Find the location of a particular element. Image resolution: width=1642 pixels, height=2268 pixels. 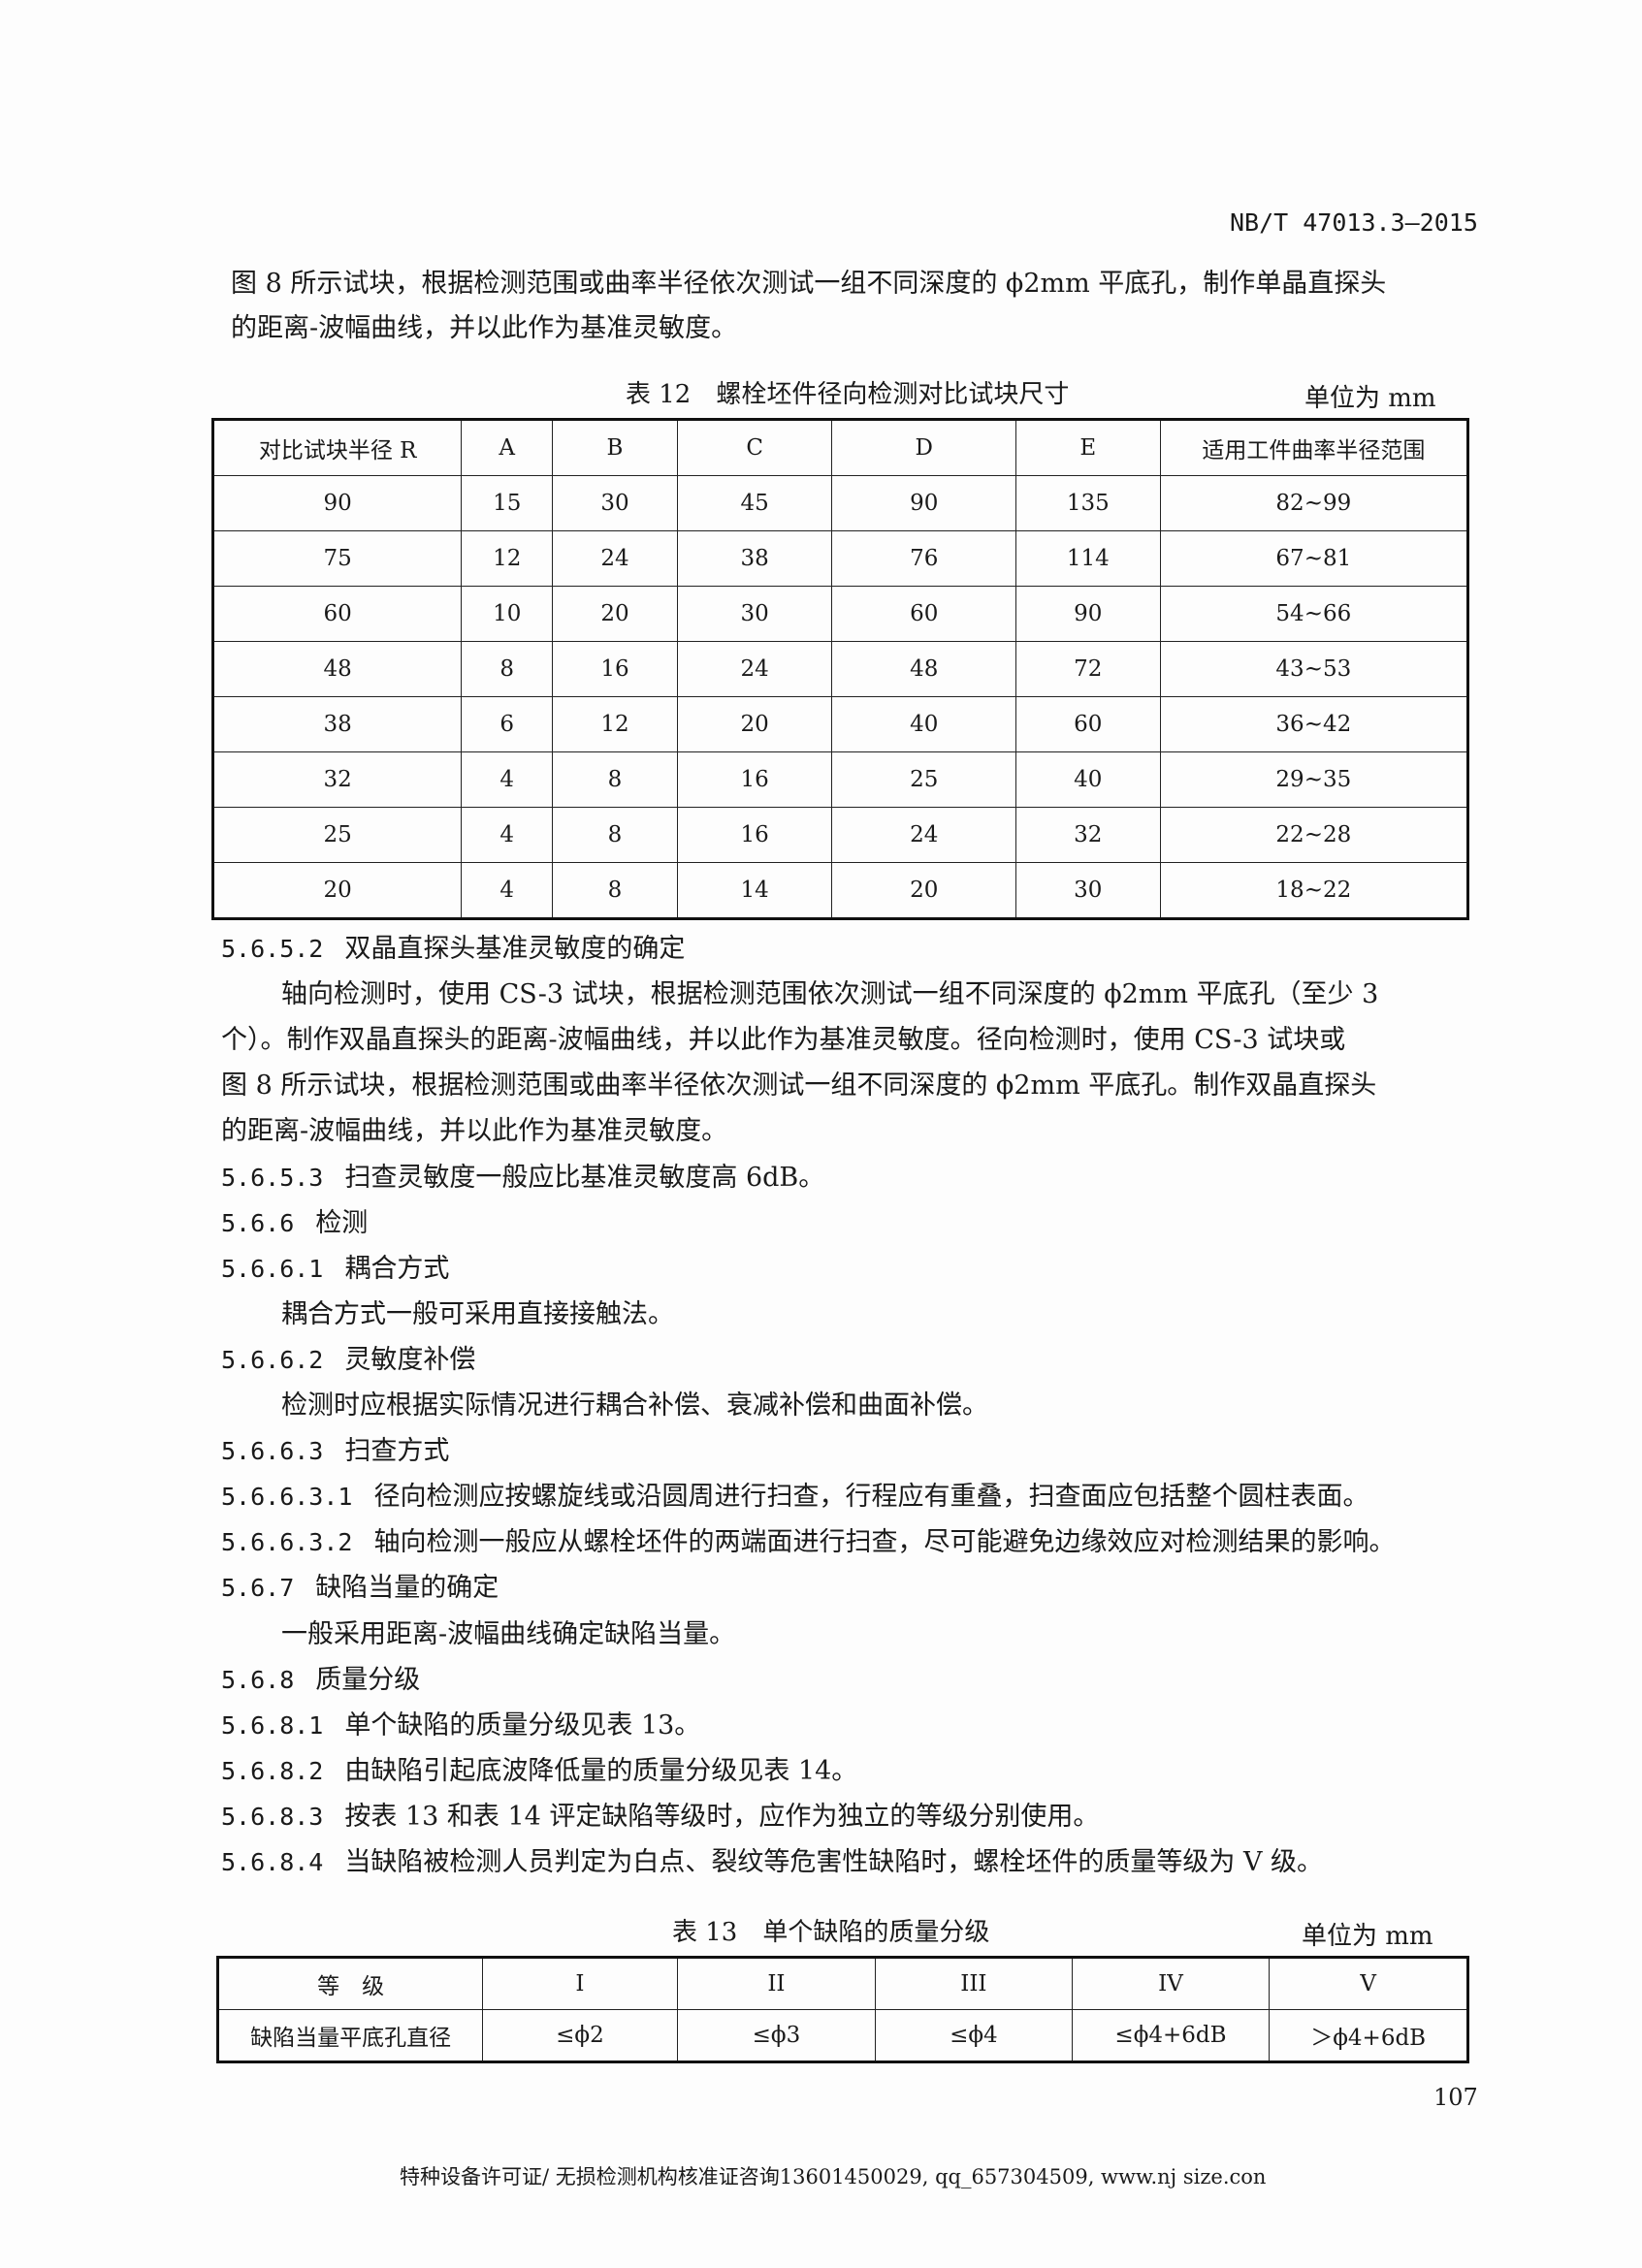

section-number: 5.6.8.3 is located at coordinates (273, 1817).